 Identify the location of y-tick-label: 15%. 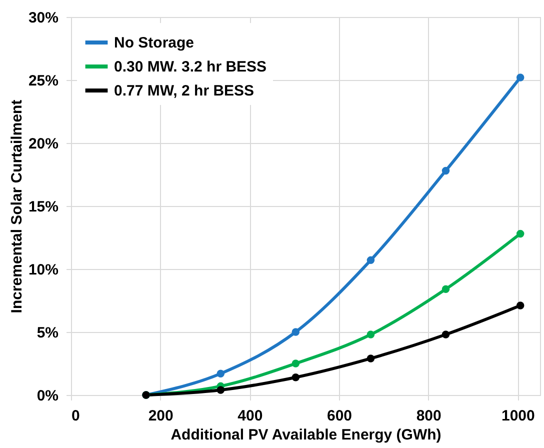
(43, 207).